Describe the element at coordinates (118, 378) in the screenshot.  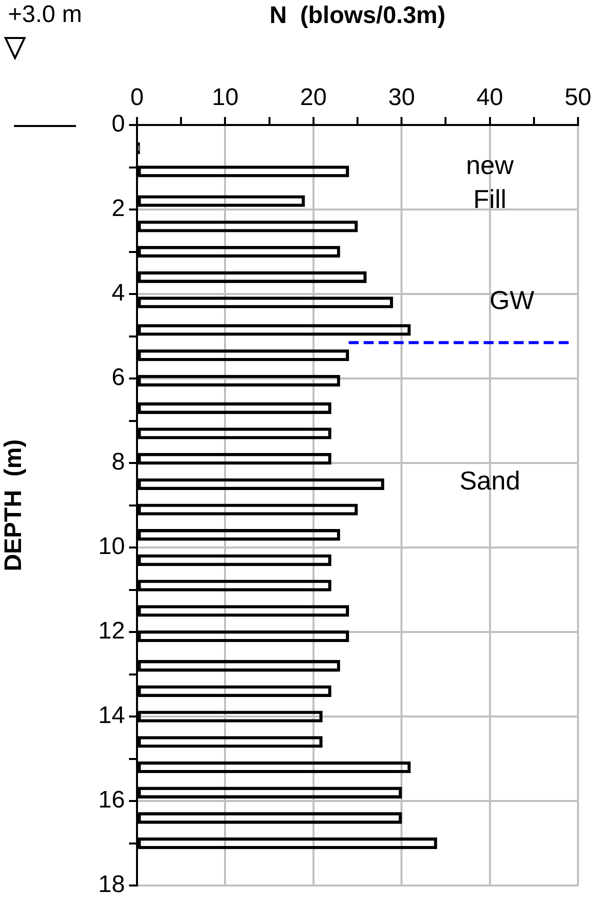
I see `y-tick-label: 6` at that location.